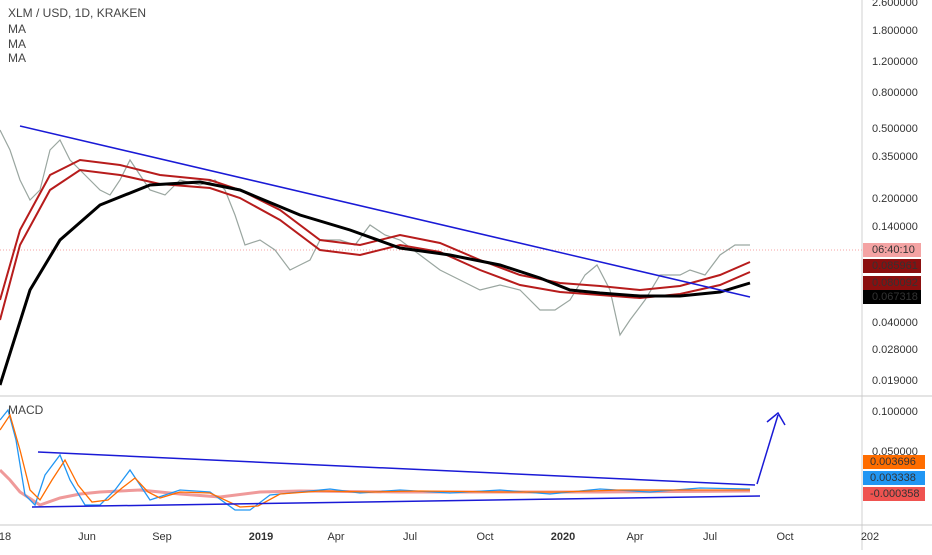  What do you see at coordinates (5, 537) in the screenshot?
I see `time-label: 18` at bounding box center [5, 537].